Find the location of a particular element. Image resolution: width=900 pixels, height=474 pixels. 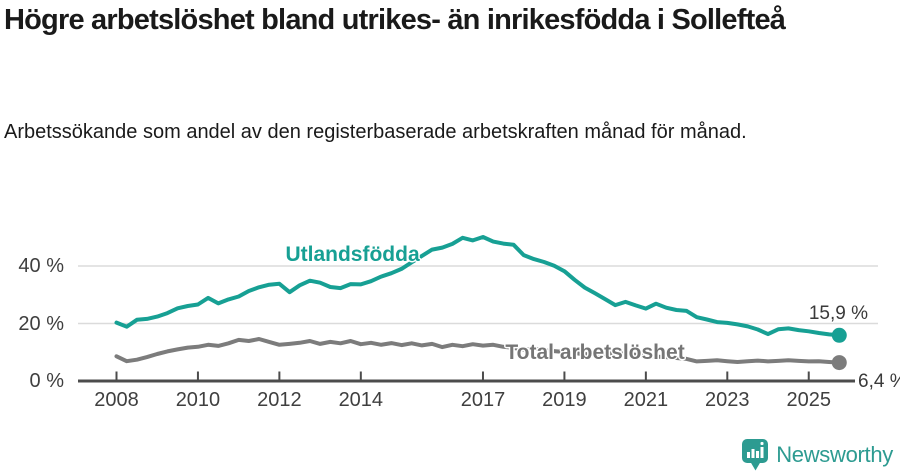

x-tick-label: 2008 is located at coordinates (116, 400).